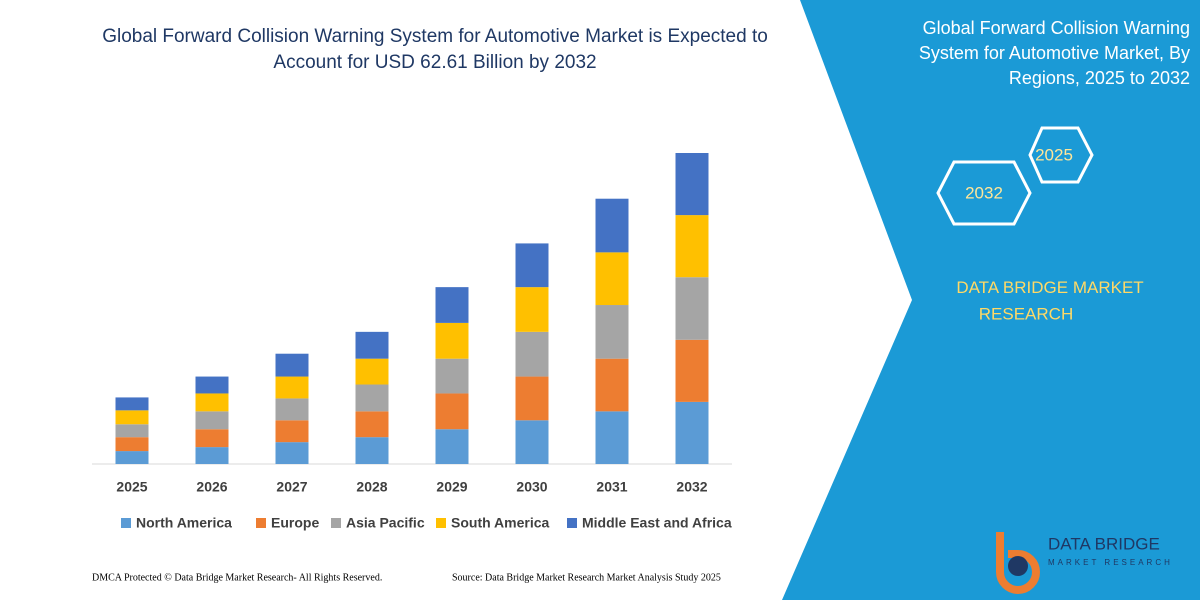  I want to click on x-tick-label: 2029, so click(451, 487).